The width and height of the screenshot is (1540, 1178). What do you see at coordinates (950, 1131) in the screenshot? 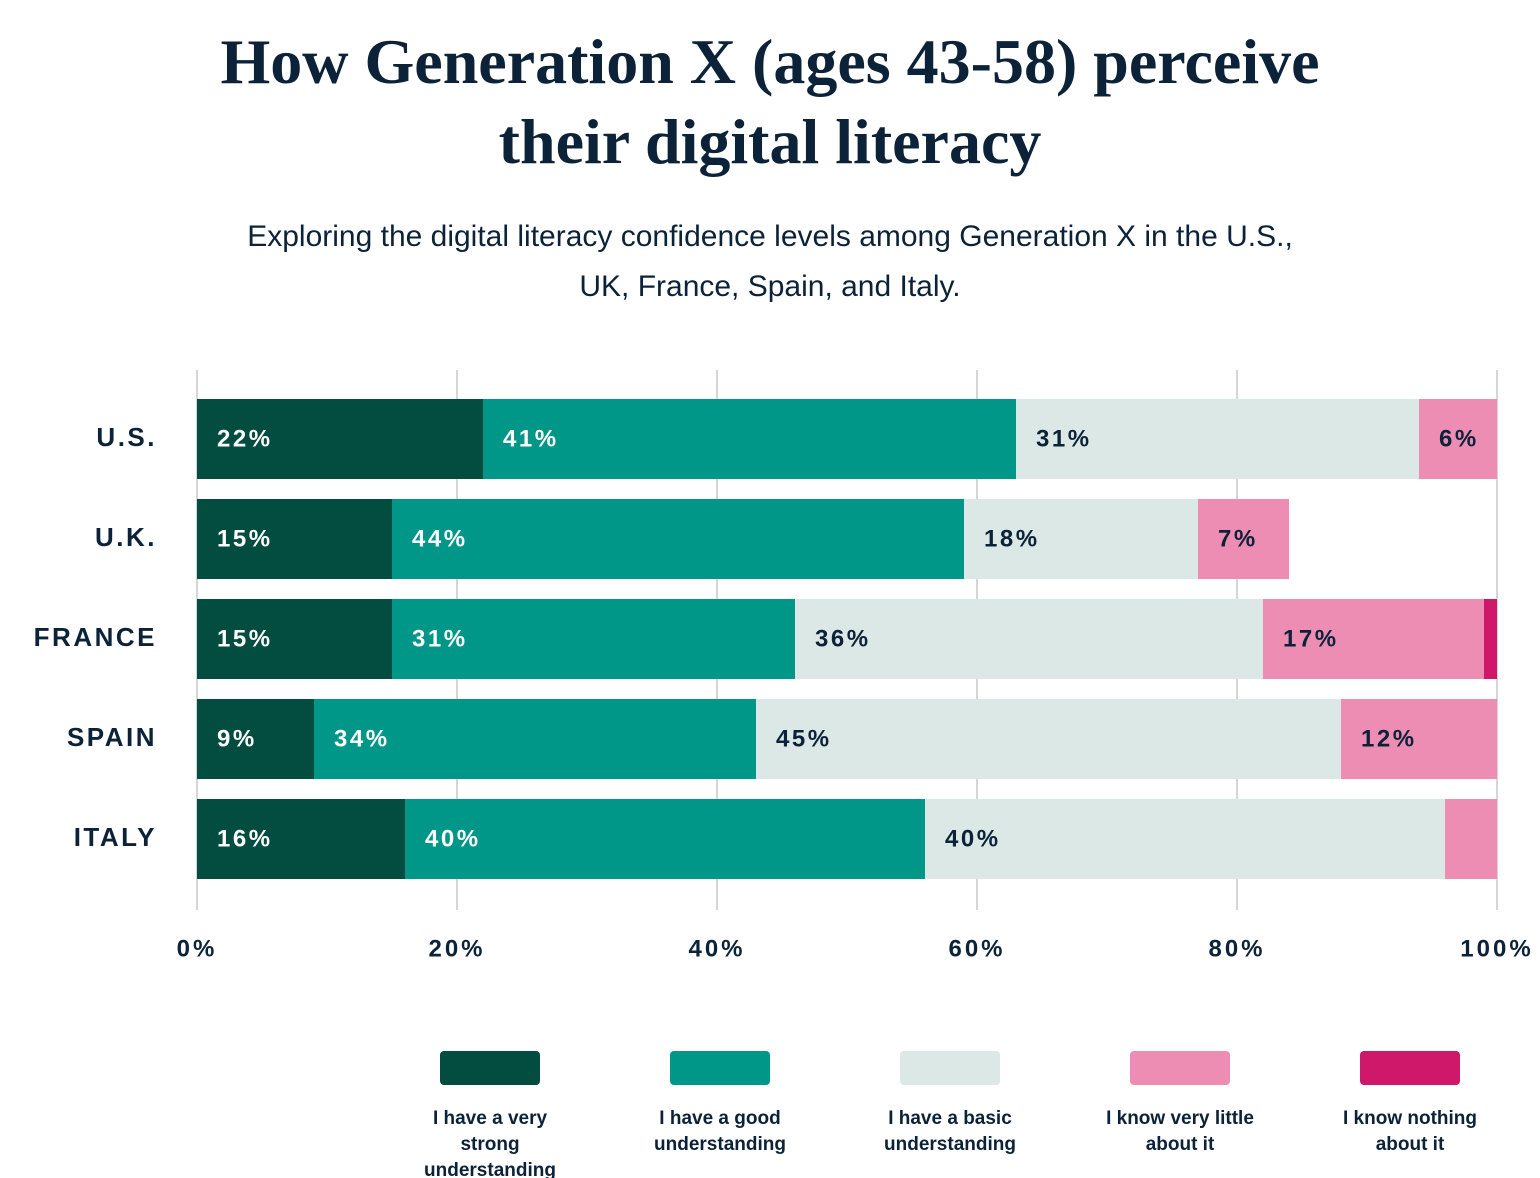
I see `legend-label: I have a basic understanding` at bounding box center [950, 1131].